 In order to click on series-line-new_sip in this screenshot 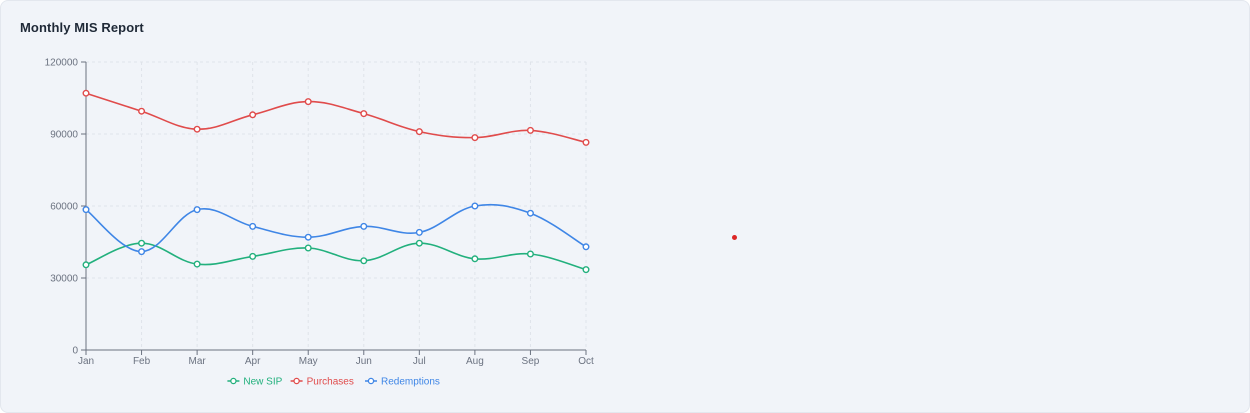, I will do `click(336, 256)`.